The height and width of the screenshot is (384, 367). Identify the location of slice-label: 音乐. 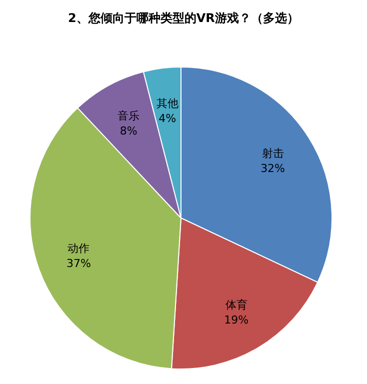
(129, 116).